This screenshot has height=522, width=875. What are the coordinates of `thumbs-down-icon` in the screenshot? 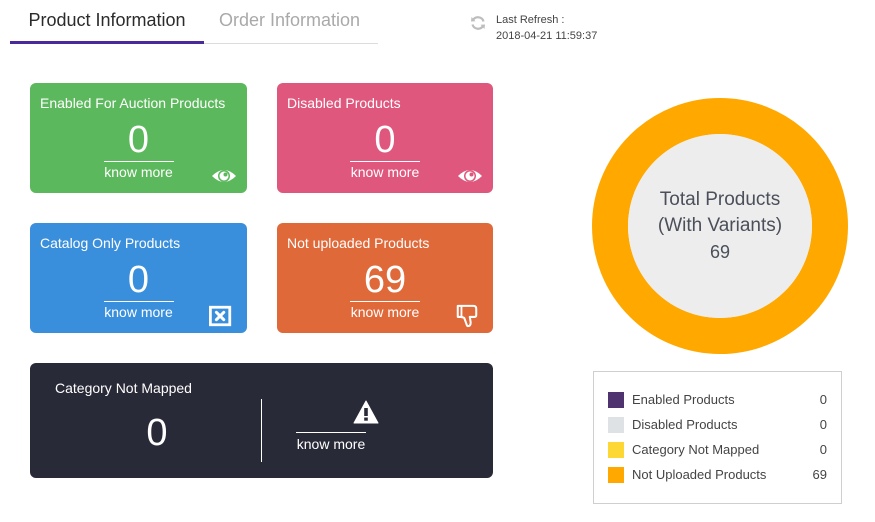 It's located at (467, 316).